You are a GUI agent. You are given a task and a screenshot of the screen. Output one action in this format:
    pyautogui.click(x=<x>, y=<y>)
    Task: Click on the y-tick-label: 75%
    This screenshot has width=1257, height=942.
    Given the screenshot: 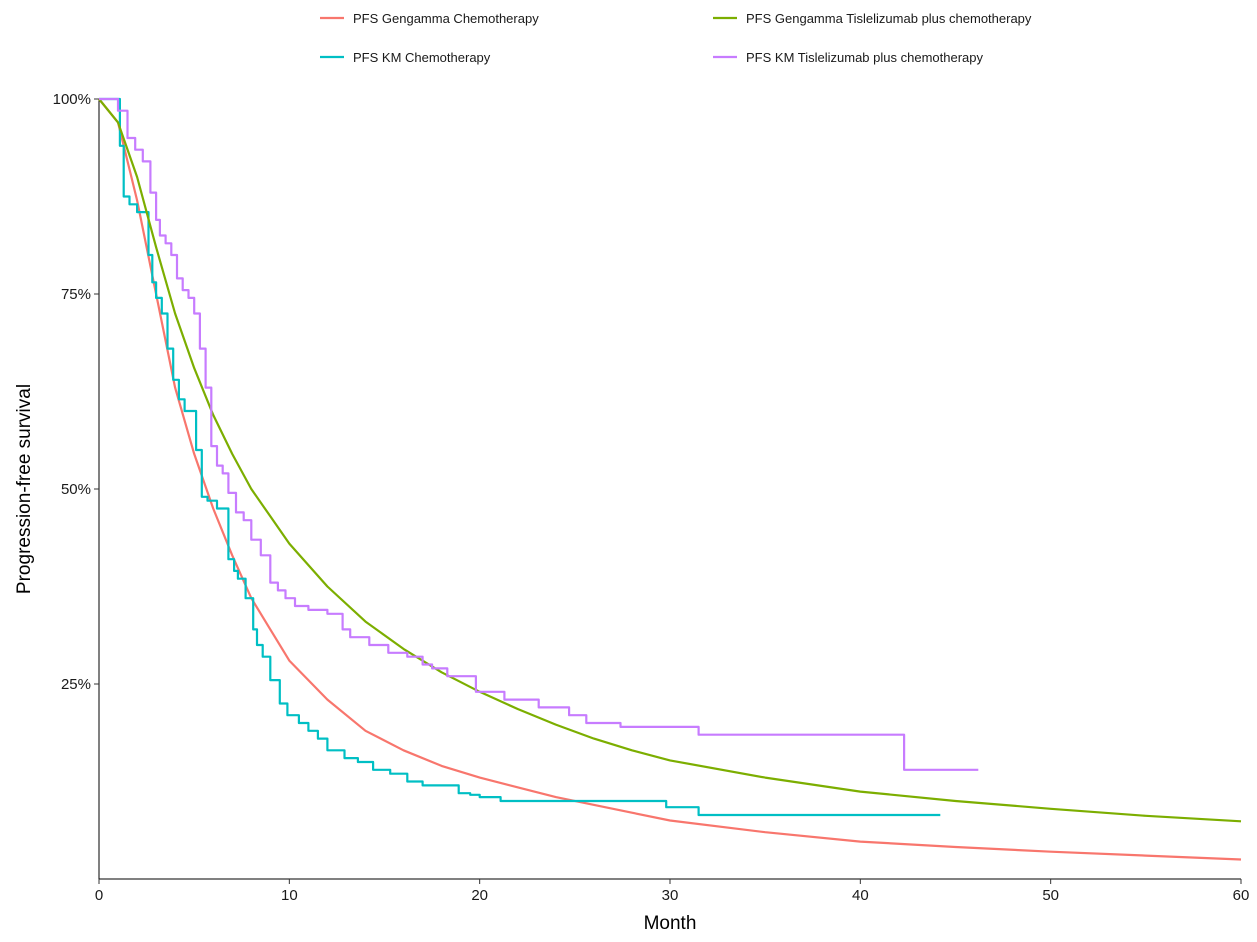 What is the action you would take?
    pyautogui.click(x=76, y=294)
    